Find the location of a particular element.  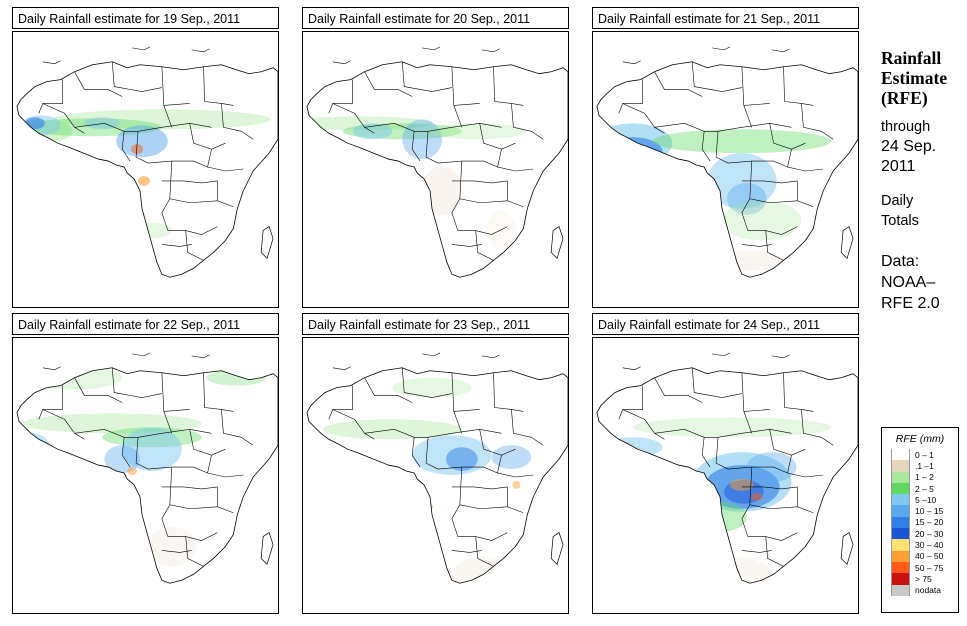

through-date-line: 24 Sep. is located at coordinates (909, 146).